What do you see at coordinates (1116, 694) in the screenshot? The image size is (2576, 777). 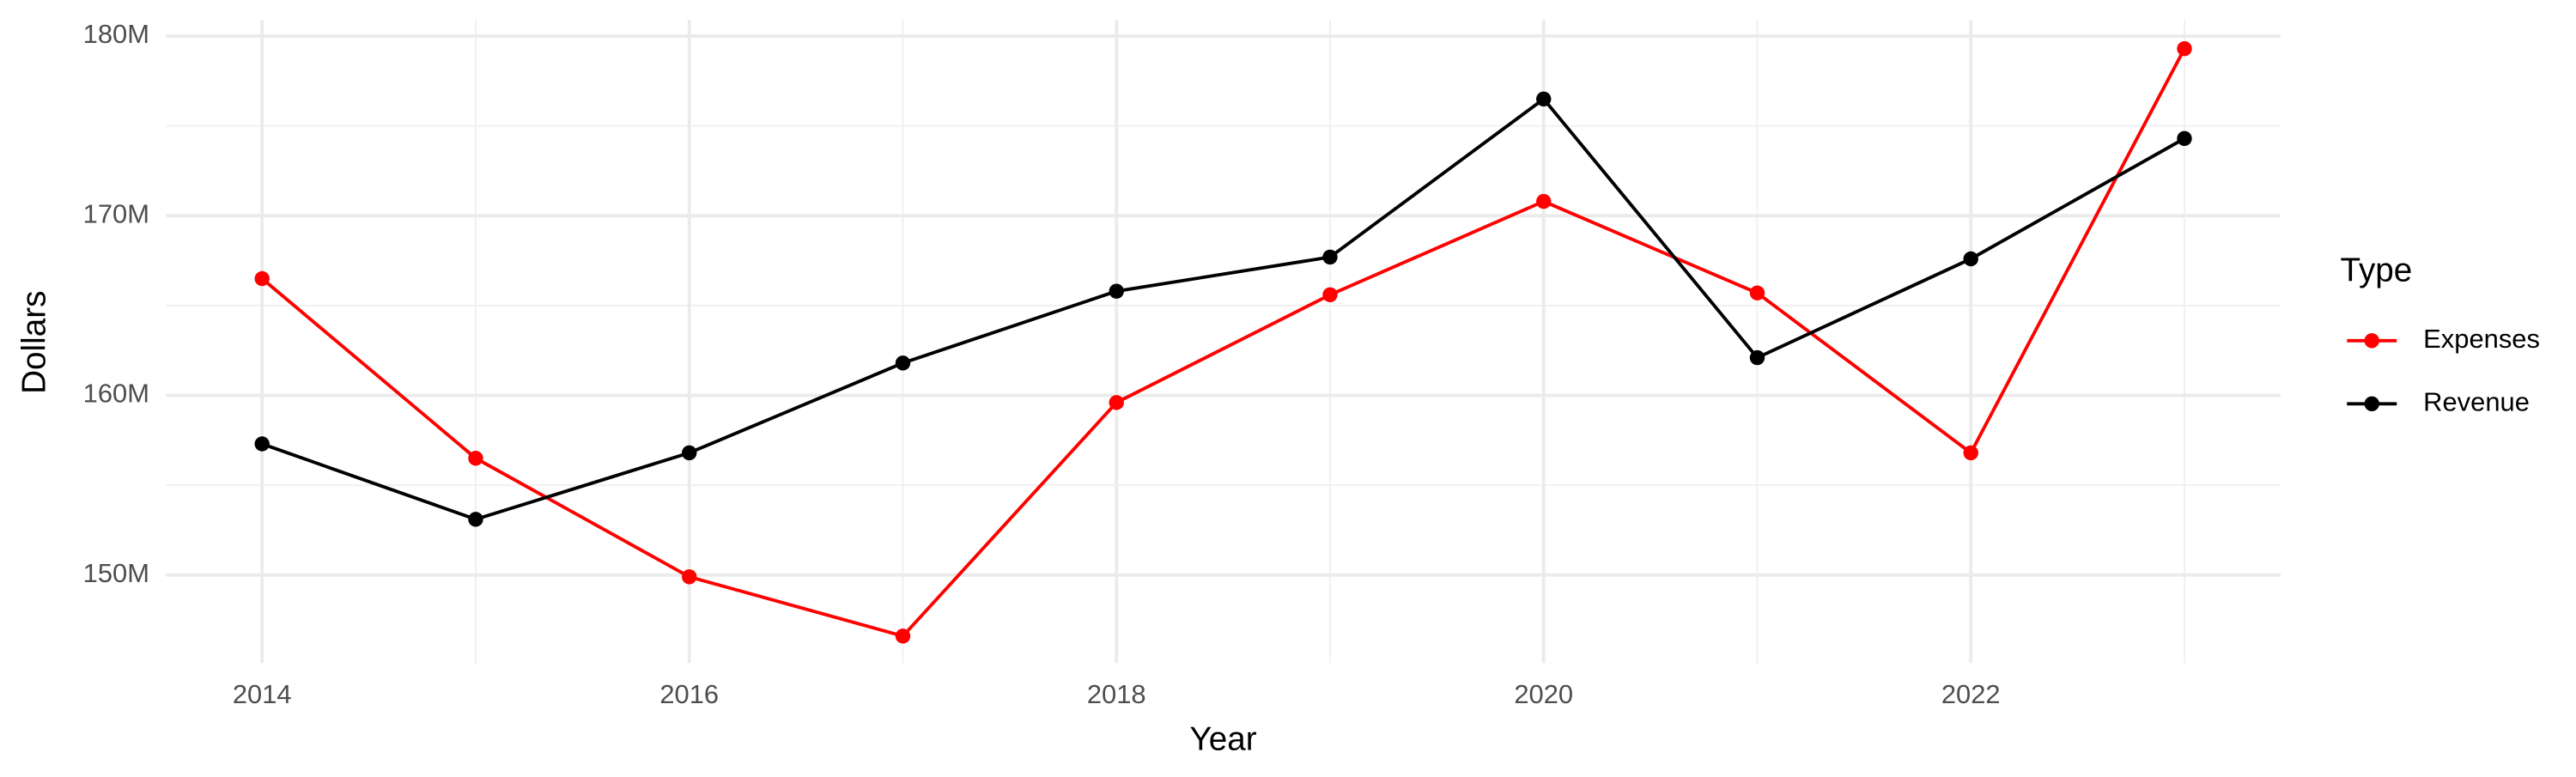 I see `x-tick-label: 2018` at bounding box center [1116, 694].